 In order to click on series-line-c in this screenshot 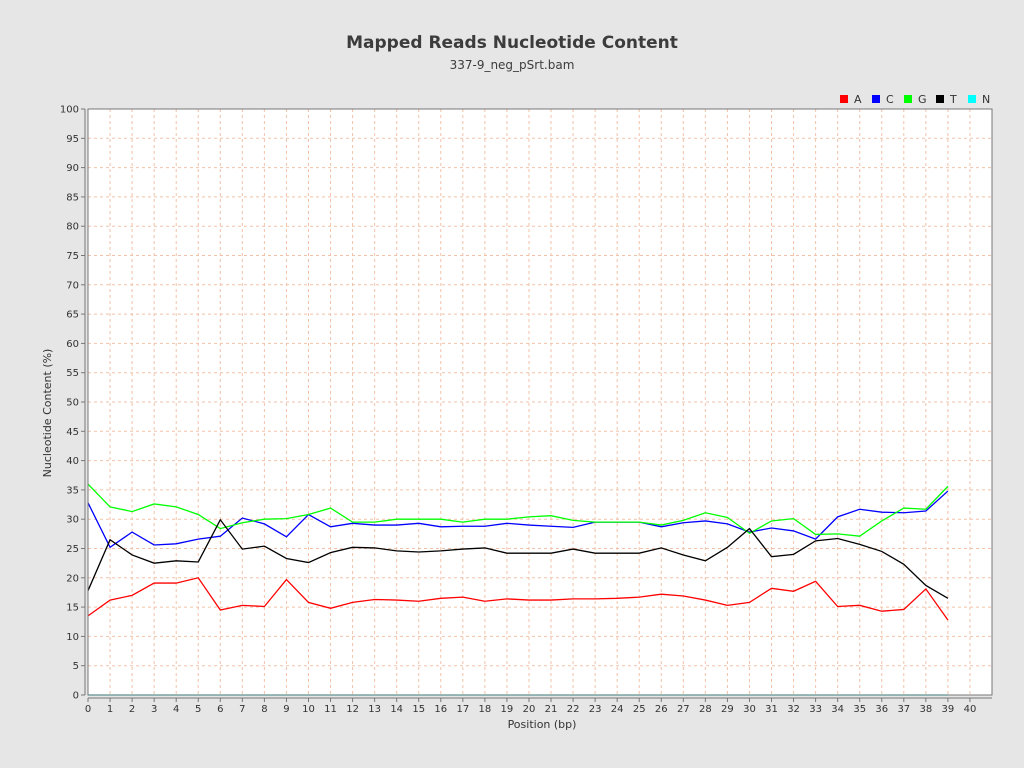, I will do `click(518, 519)`.